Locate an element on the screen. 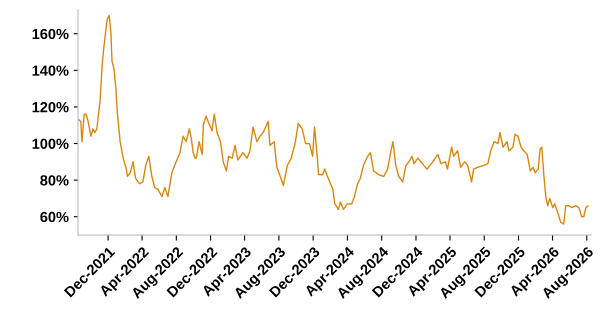 The width and height of the screenshot is (600, 331). y-tick-label: 160% is located at coordinates (50, 34).